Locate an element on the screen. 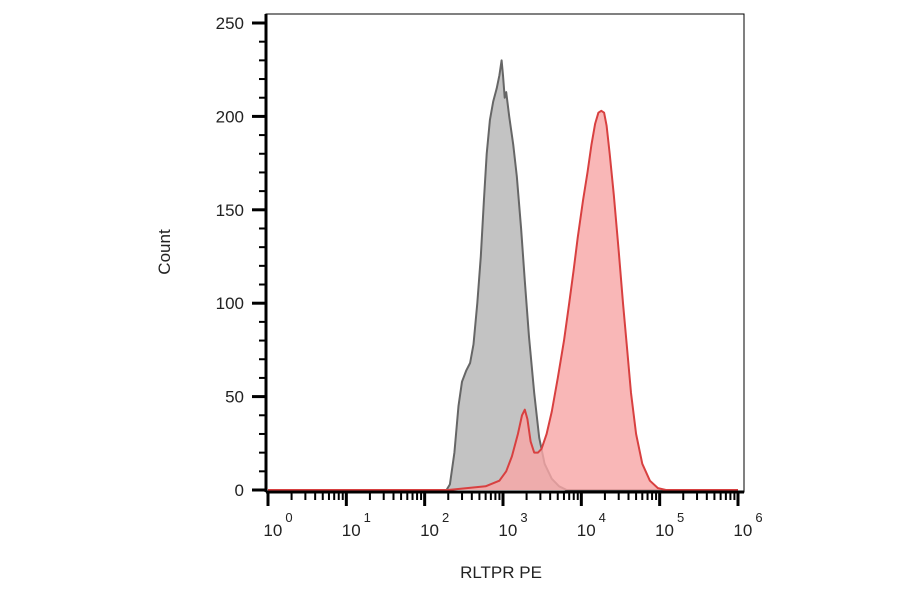  x-tick-exponent: 4 is located at coordinates (602, 517).